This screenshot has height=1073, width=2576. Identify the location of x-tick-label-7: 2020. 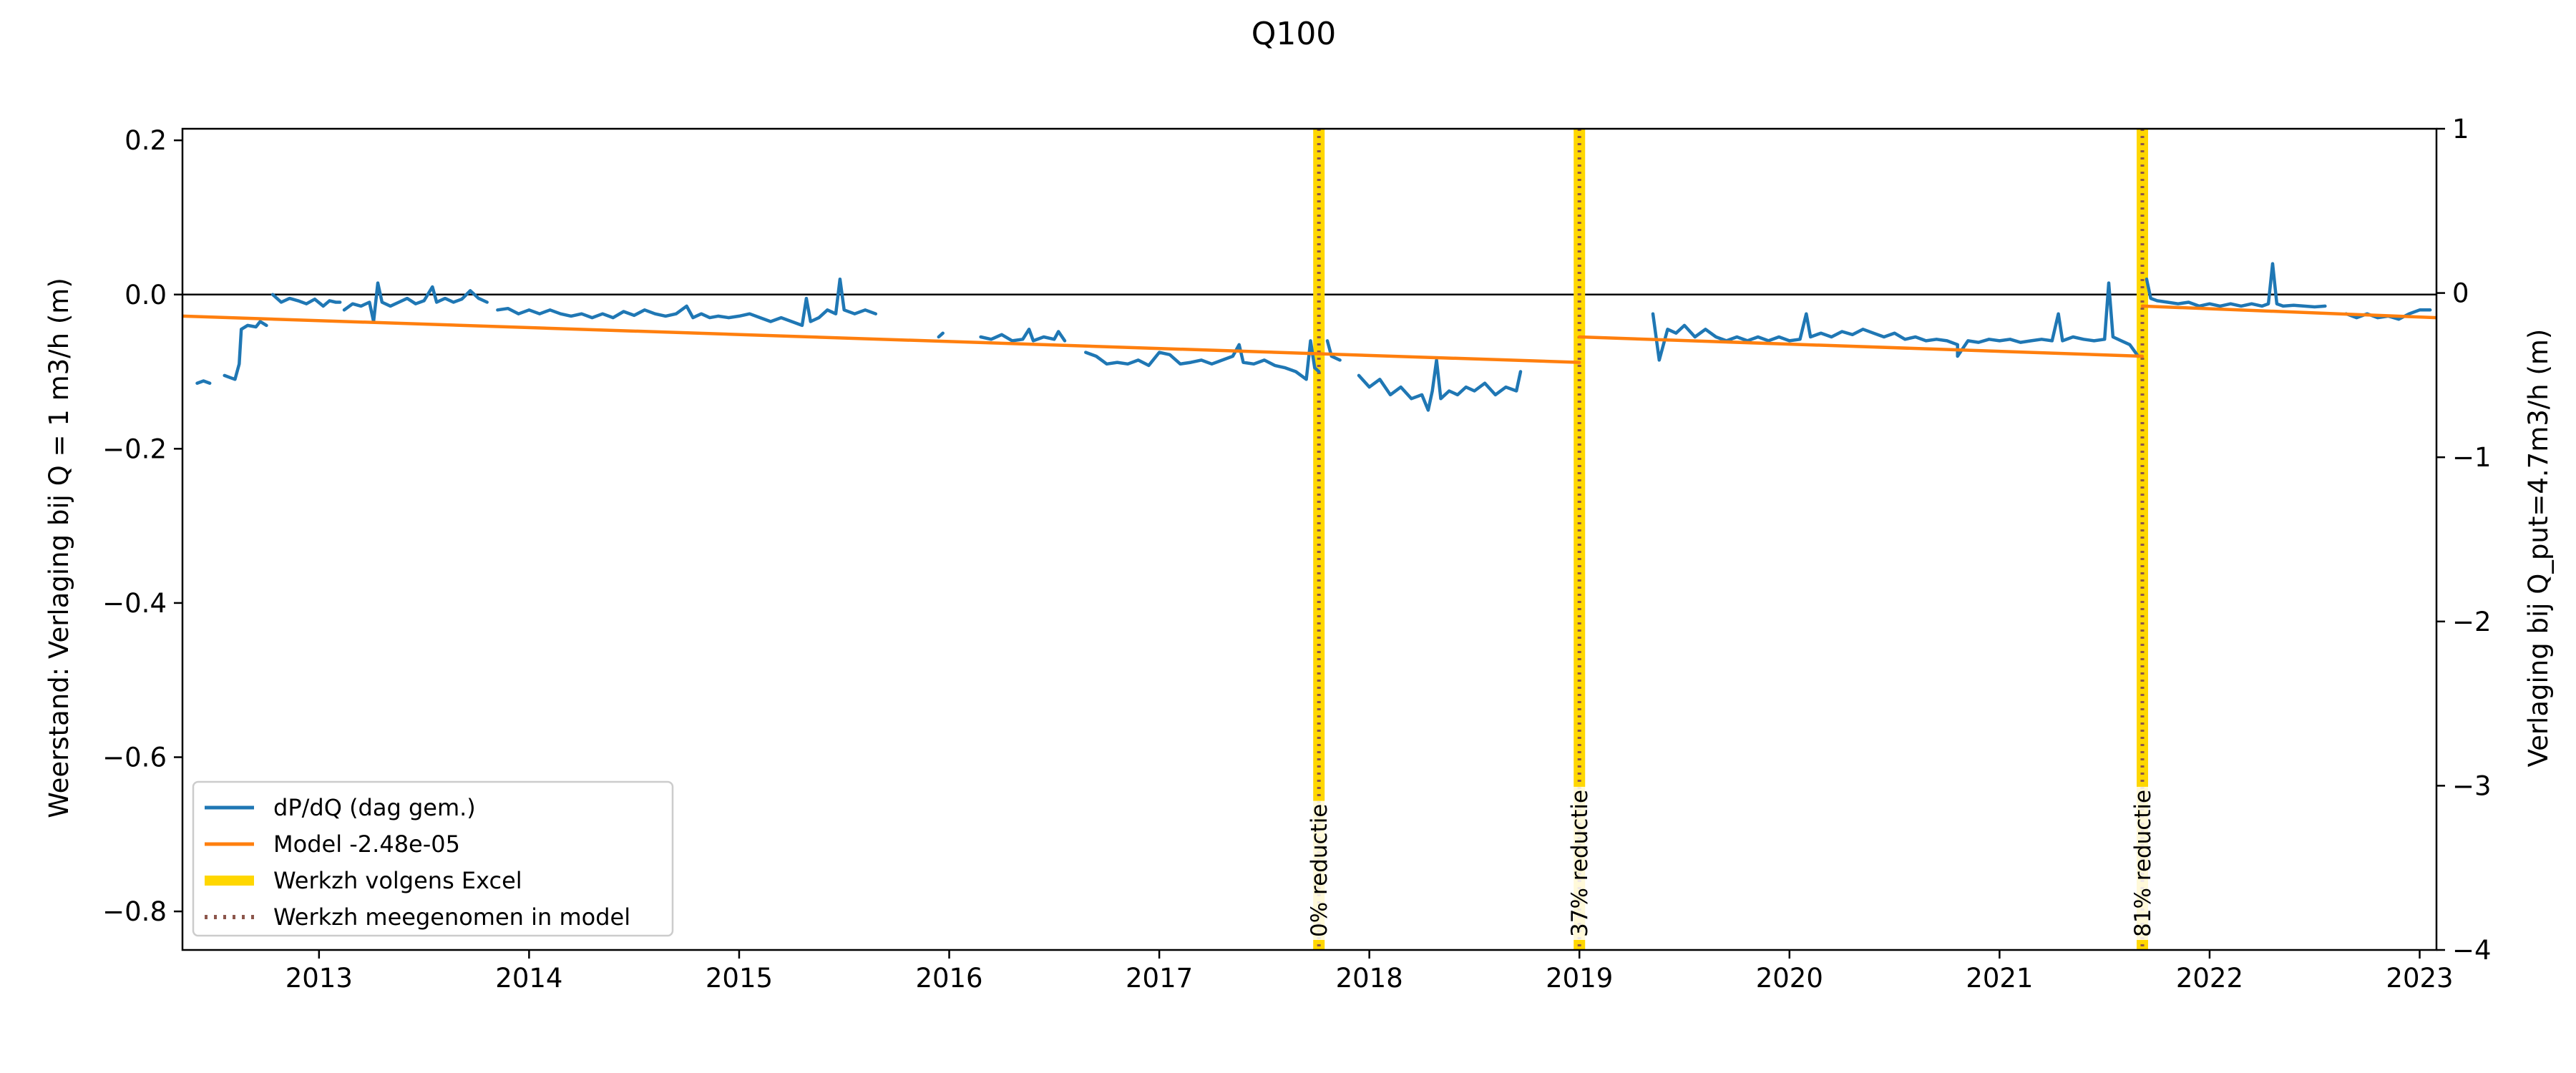
(1789, 979).